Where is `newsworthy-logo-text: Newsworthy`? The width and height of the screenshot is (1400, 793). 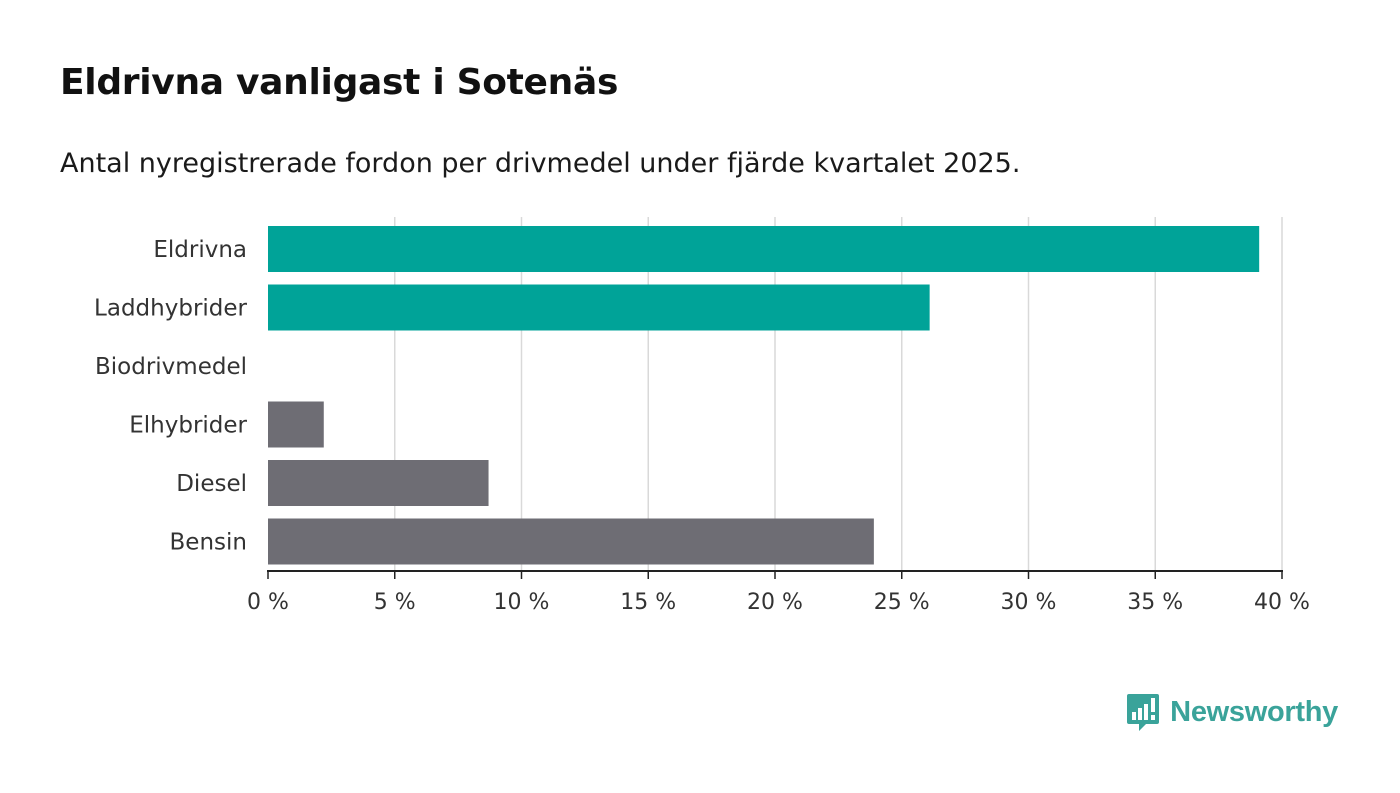
newsworthy-logo-text: Newsworthy is located at coordinates (1254, 711).